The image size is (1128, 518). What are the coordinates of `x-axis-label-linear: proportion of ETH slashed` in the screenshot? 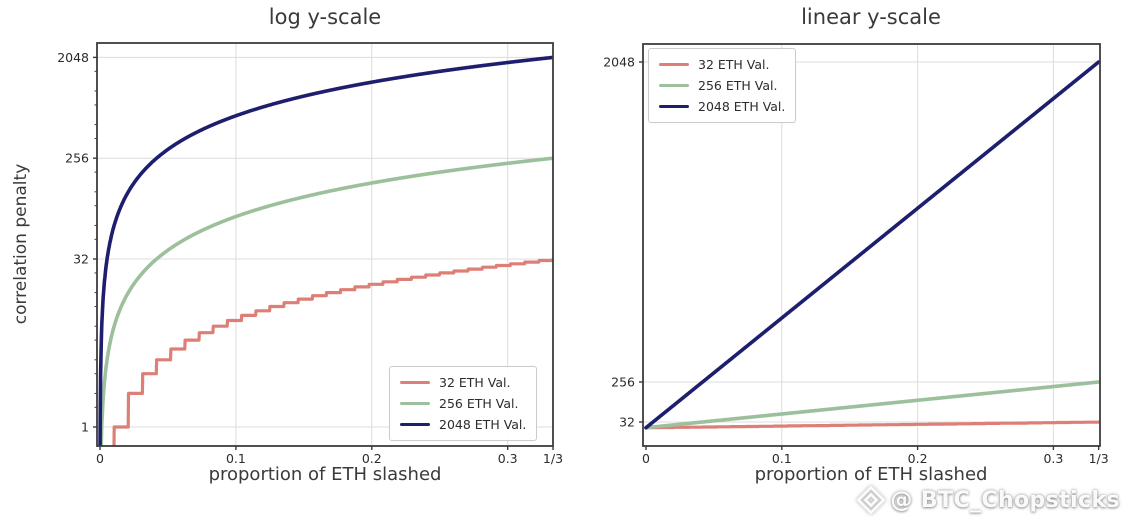 It's located at (871, 474).